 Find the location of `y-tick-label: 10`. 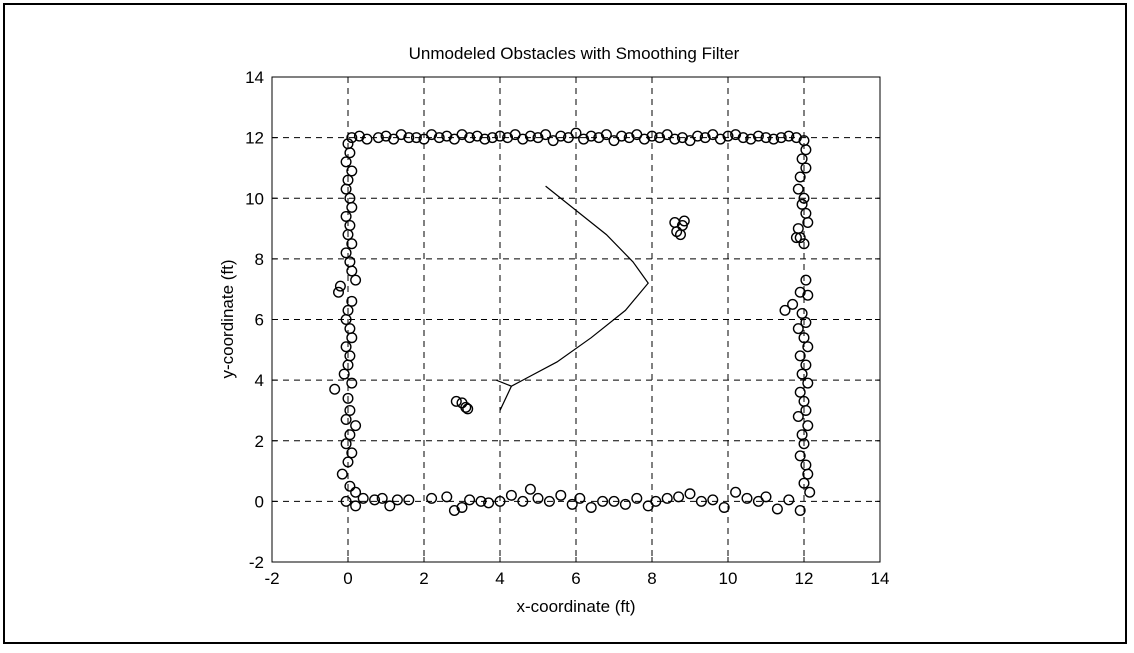

y-tick-label: 10 is located at coordinates (254, 198).